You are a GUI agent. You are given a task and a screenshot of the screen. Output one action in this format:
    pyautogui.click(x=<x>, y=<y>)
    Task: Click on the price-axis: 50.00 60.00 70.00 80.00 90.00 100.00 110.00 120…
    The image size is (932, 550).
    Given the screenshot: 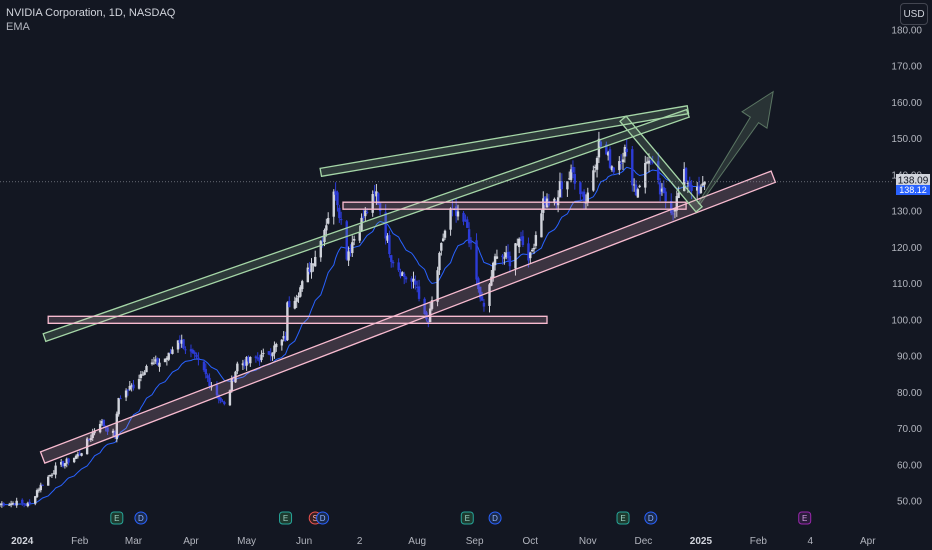 What is the action you would take?
    pyautogui.click(x=911, y=275)
    